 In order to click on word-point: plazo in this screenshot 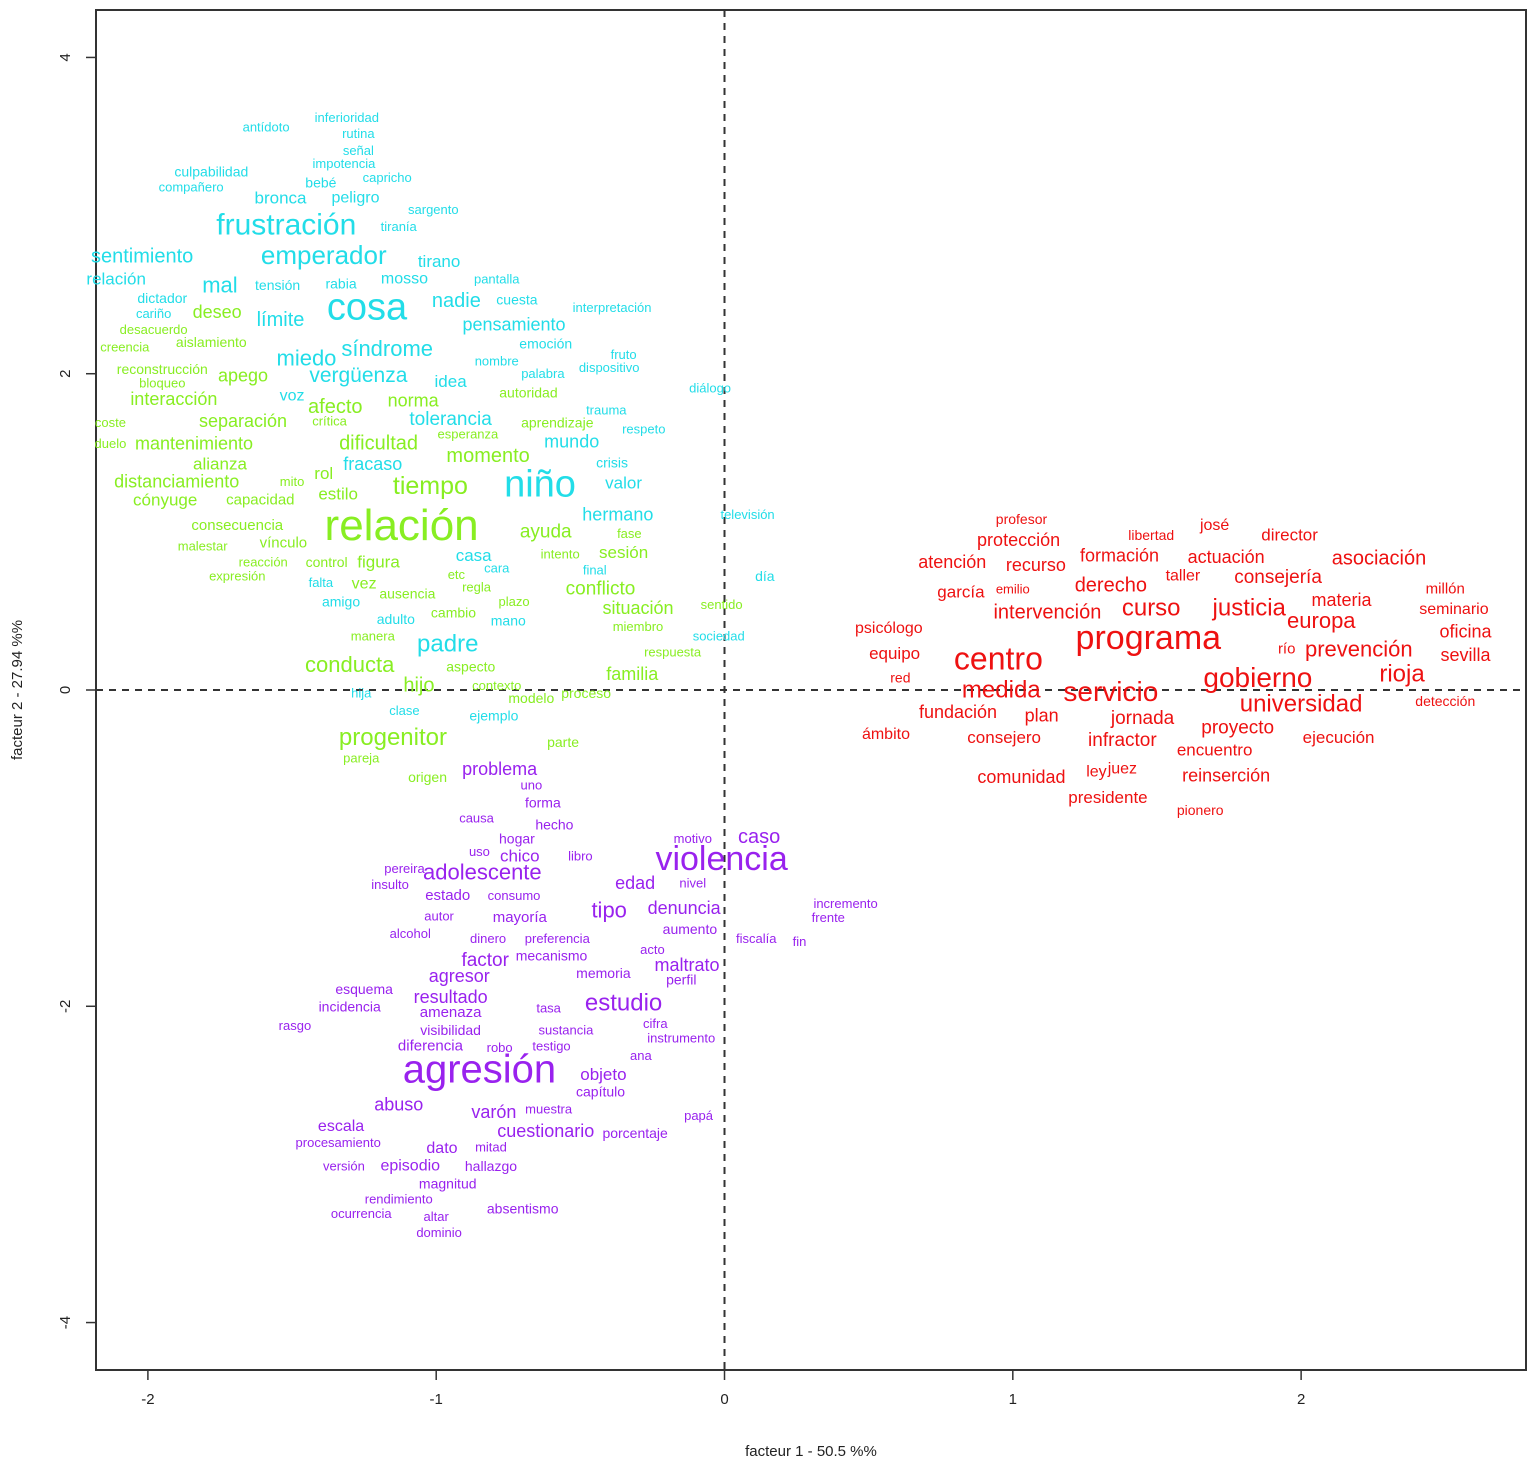, I will do `click(514, 601)`.